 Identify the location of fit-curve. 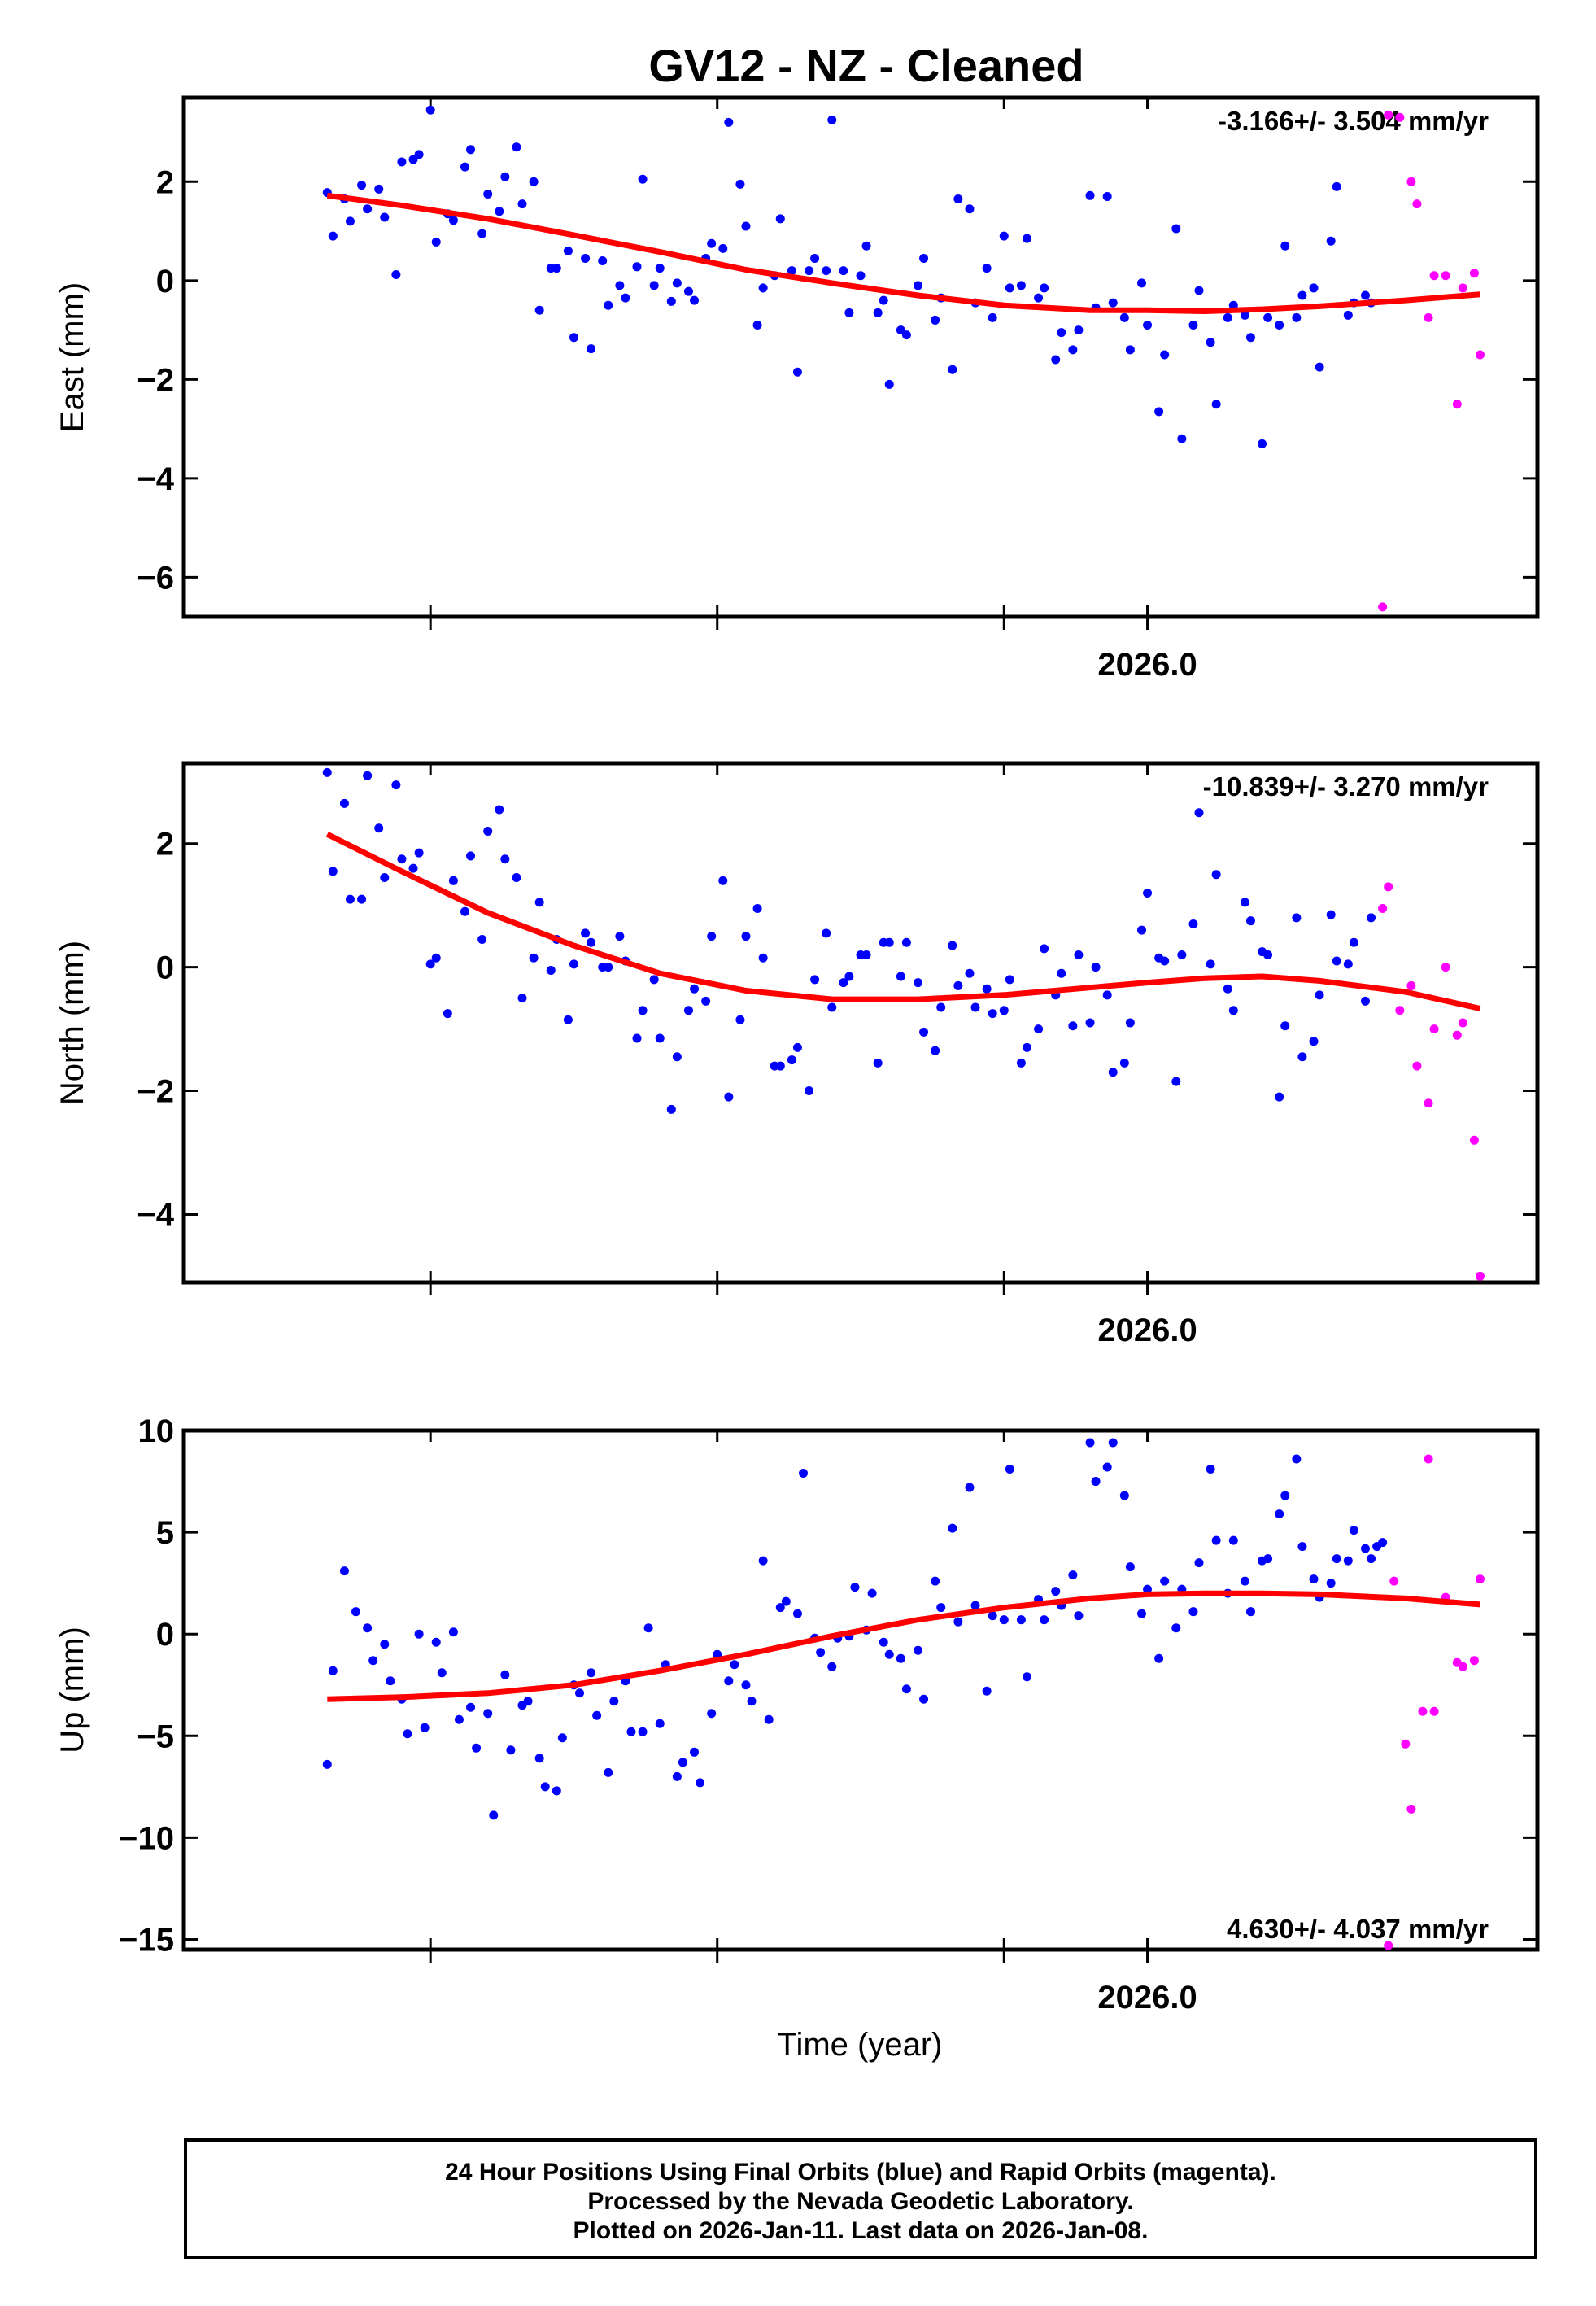
(903, 921).